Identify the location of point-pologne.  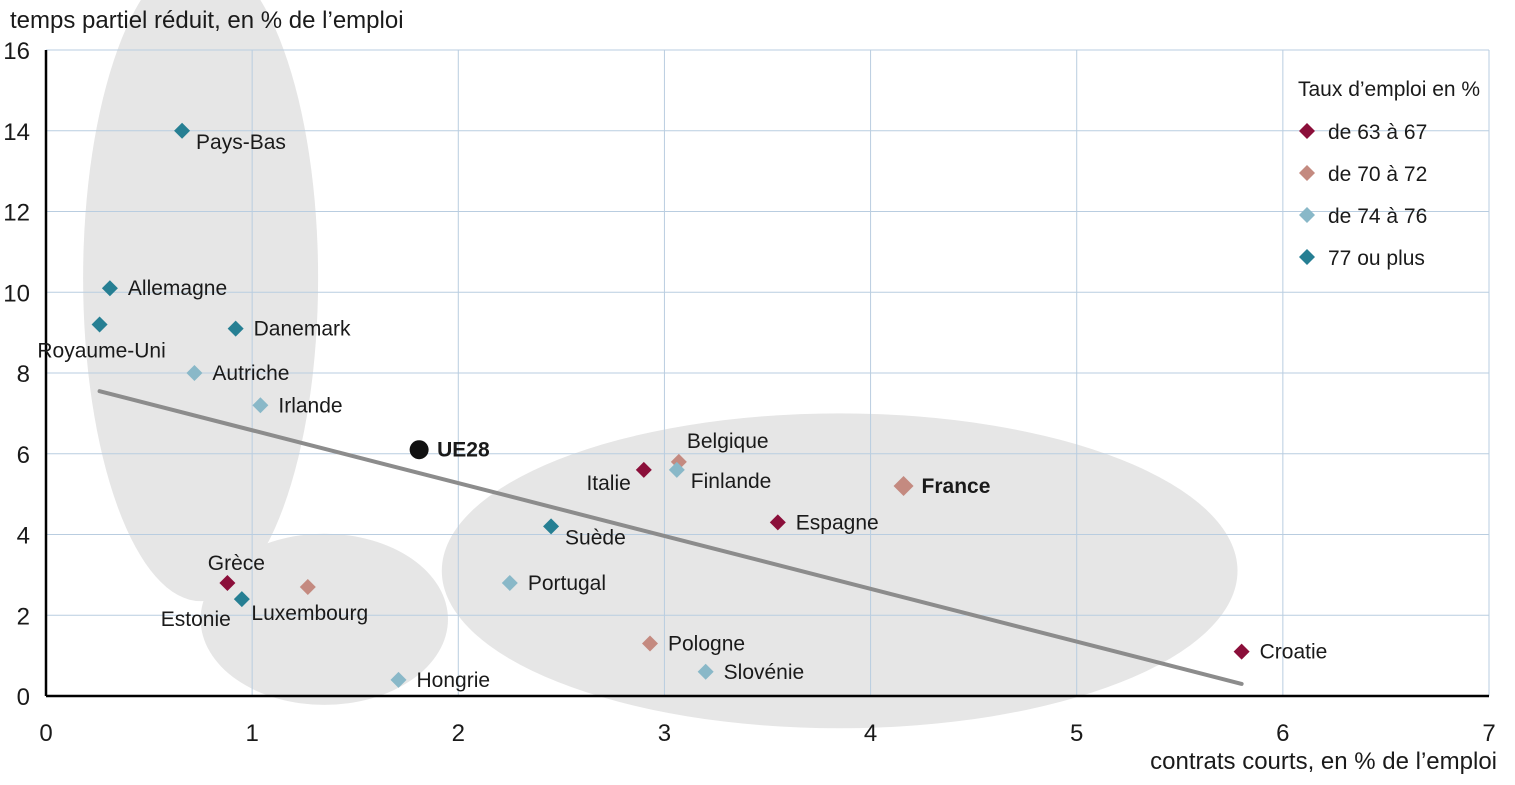
(649, 643).